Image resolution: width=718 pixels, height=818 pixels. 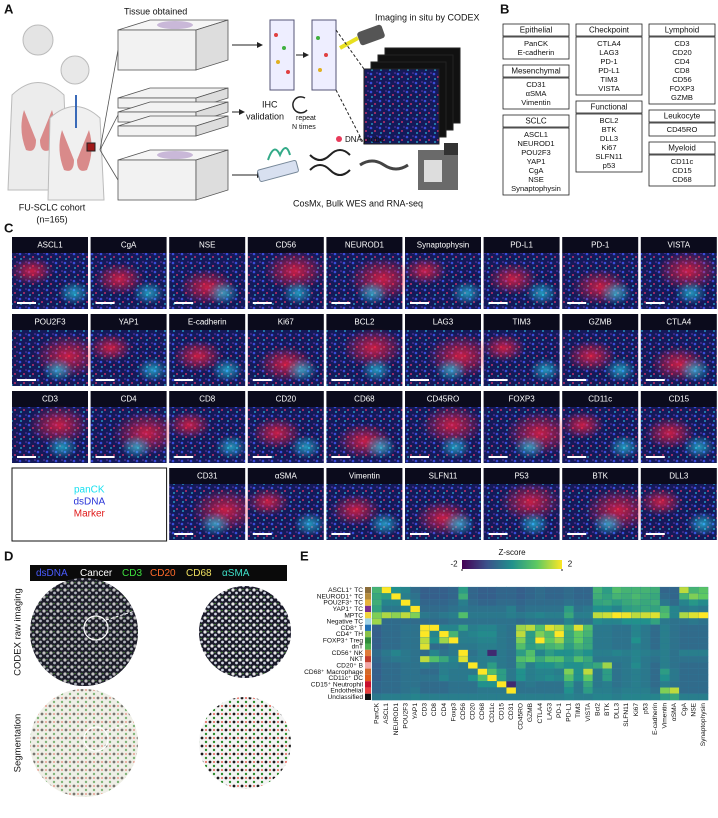 I want to click on marker-name: CD4, so click(x=681, y=61).